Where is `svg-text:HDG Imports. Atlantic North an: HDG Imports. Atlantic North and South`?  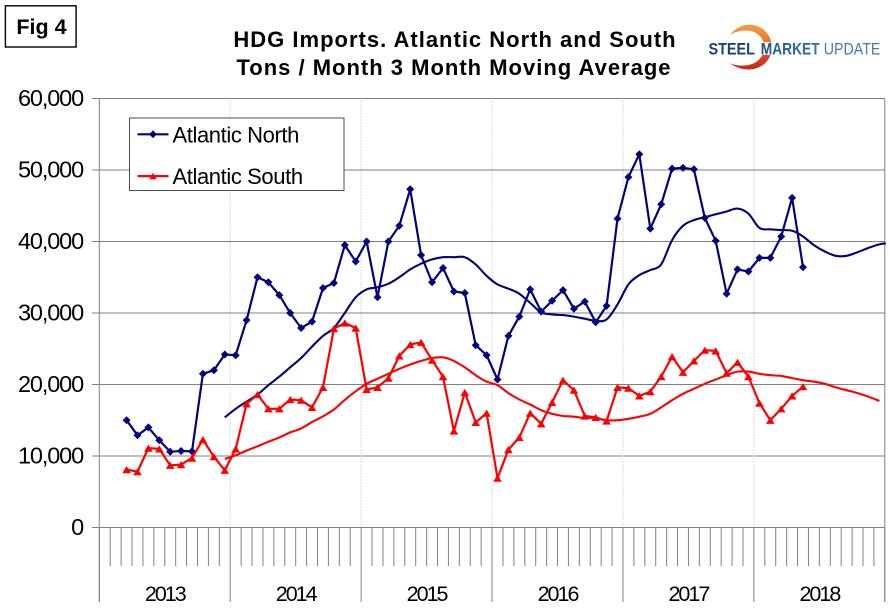
svg-text:HDG Imports. Atlantic North an: HDG Imports. Atlantic North and South is located at coordinates (454, 39).